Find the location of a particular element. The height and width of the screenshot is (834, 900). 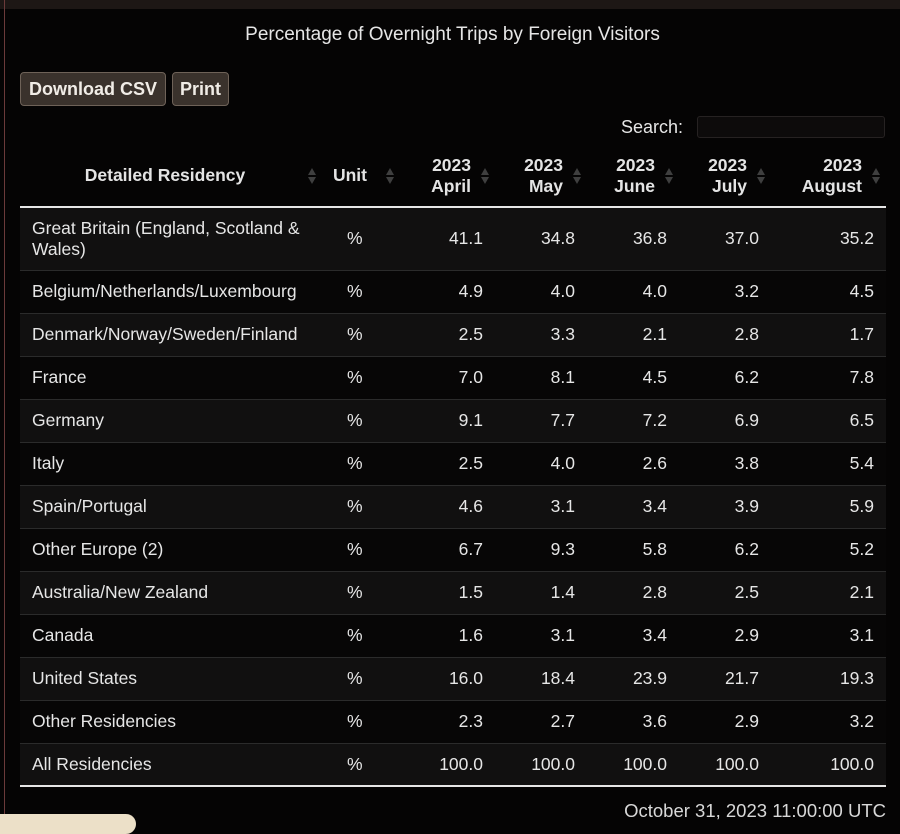

cell-june: 100.0 is located at coordinates (633, 765).